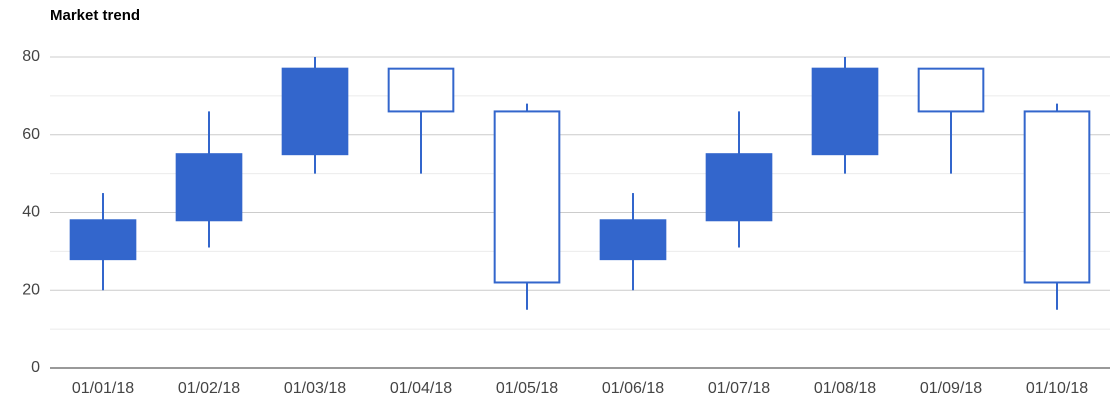 The height and width of the screenshot is (403, 1116). I want to click on x-tick-label: 01/04/18, so click(421, 388).